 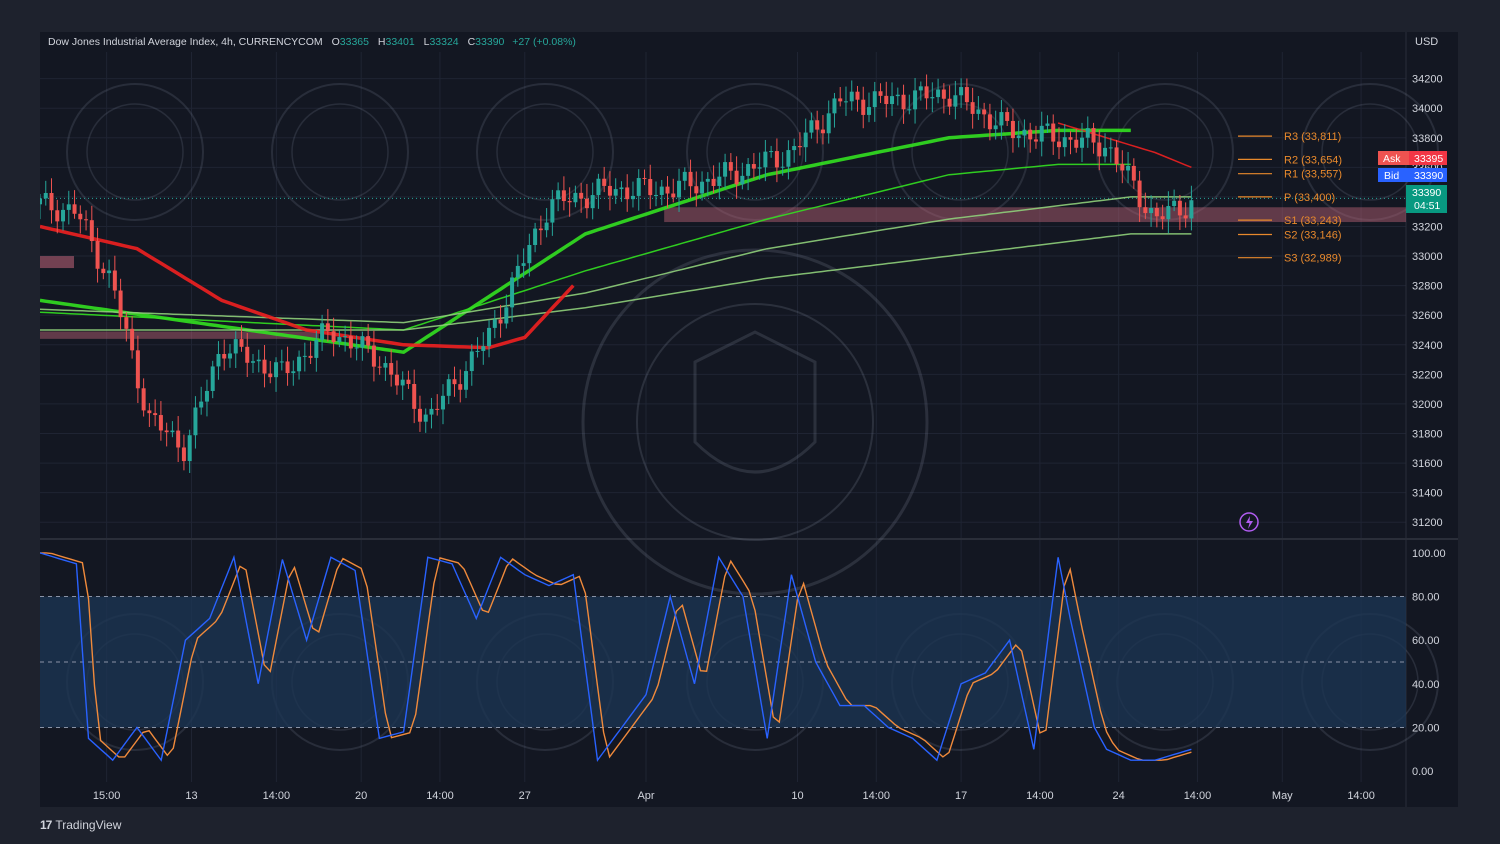 What do you see at coordinates (1427, 434) in the screenshot?
I see `price-tick-label: 31800` at bounding box center [1427, 434].